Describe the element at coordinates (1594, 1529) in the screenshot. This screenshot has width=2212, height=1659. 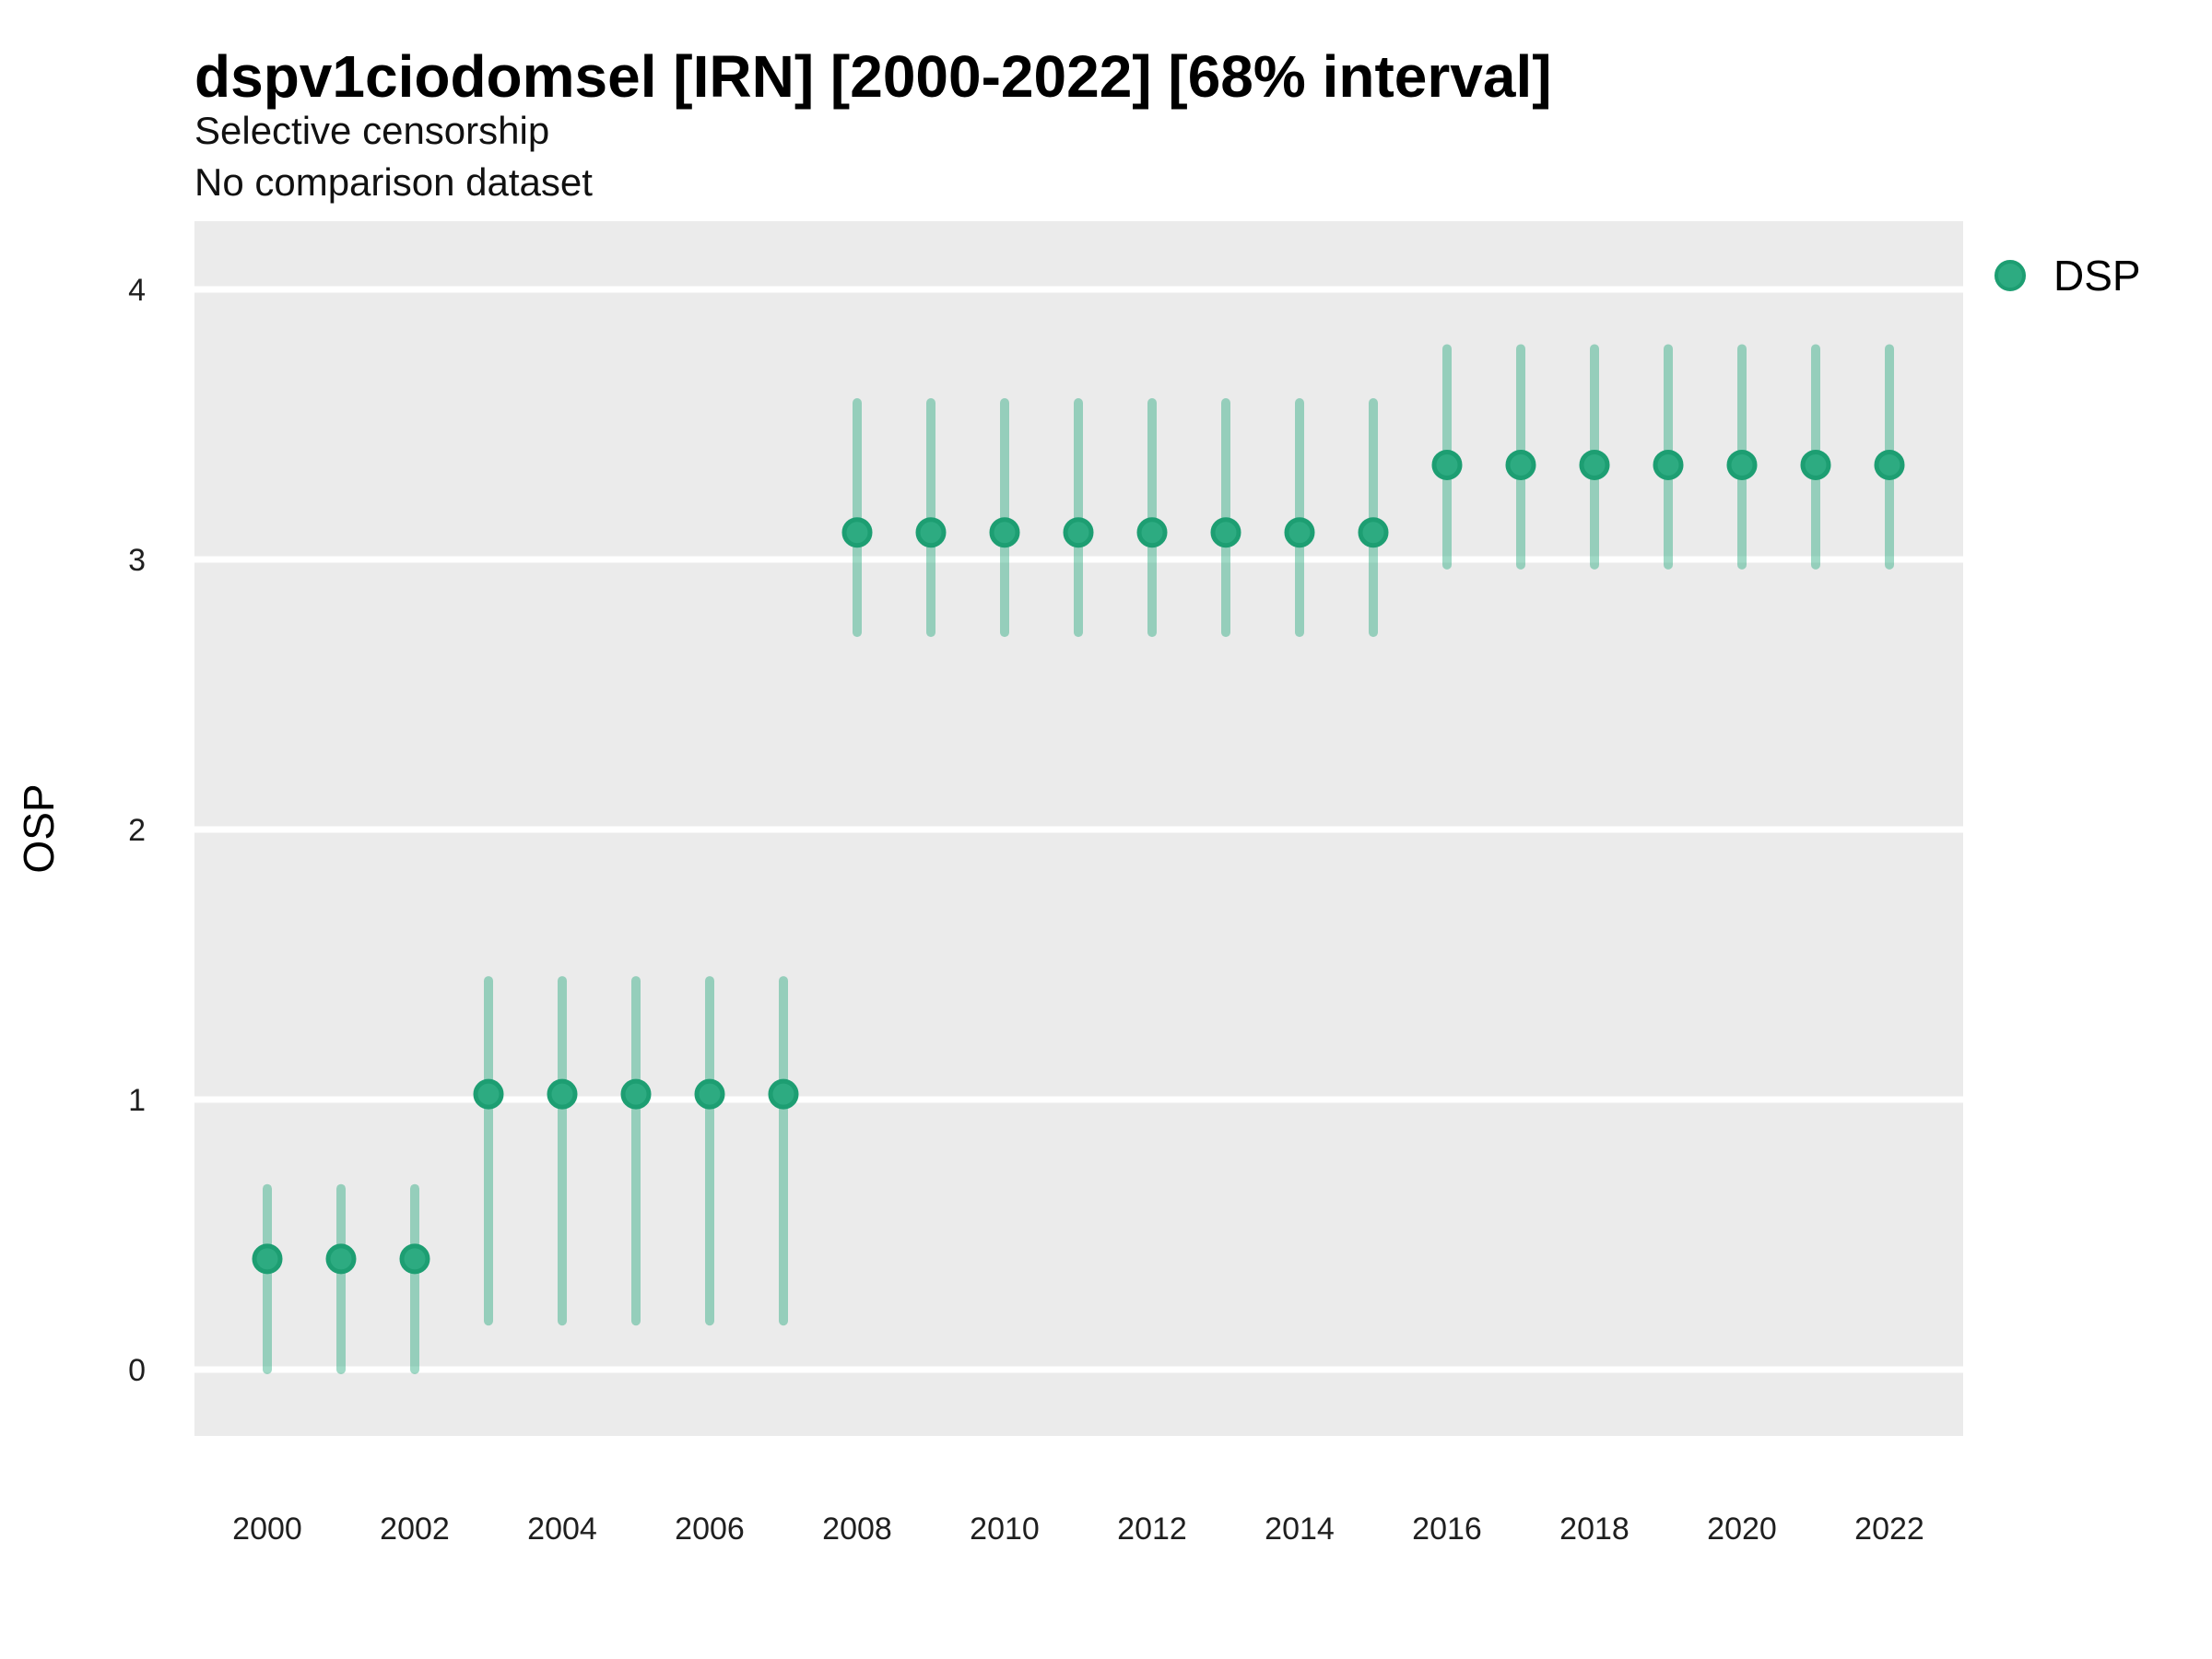
I see `x-tick-2018: 2018` at that location.